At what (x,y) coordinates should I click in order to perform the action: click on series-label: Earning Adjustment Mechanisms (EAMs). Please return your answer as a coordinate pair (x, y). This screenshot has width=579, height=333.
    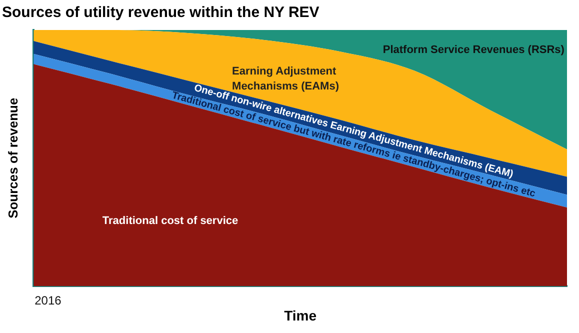
    Looking at the image, I should click on (286, 79).